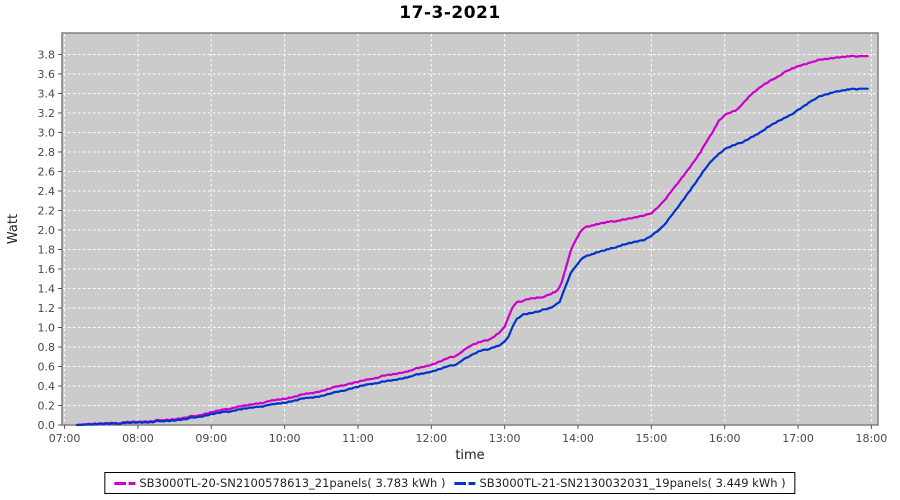 The image size is (900, 500). Describe the element at coordinates (125, 483) in the screenshot. I see `series1-line-marker` at that location.